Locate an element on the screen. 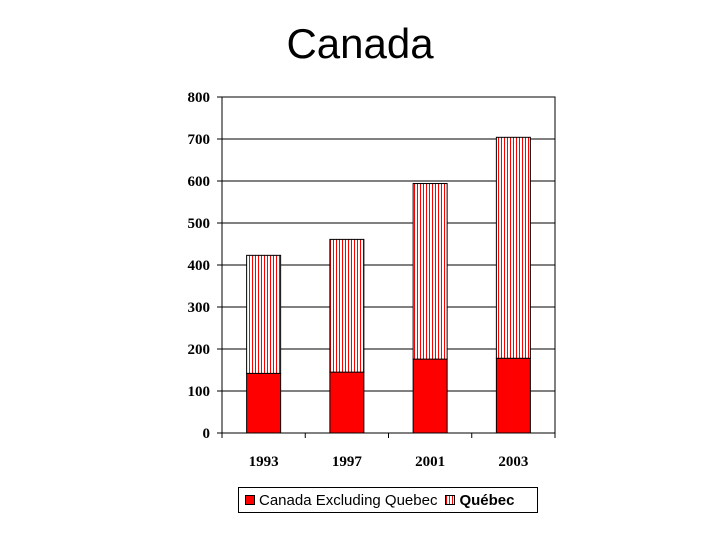 This screenshot has height=540, width=720. y-tick-label: 0 is located at coordinates (207, 434).